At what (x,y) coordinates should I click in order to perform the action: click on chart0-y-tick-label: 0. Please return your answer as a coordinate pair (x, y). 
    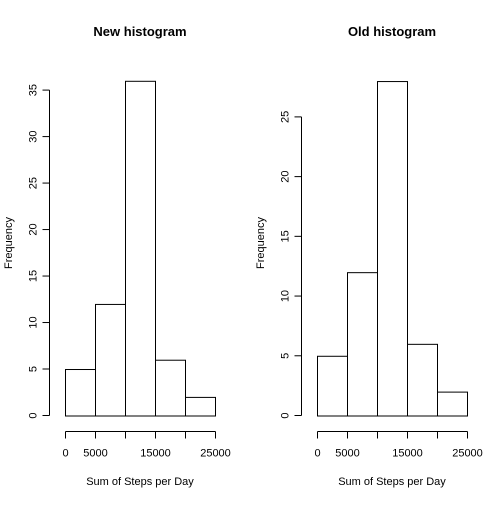
    Looking at the image, I should click on (34, 415).